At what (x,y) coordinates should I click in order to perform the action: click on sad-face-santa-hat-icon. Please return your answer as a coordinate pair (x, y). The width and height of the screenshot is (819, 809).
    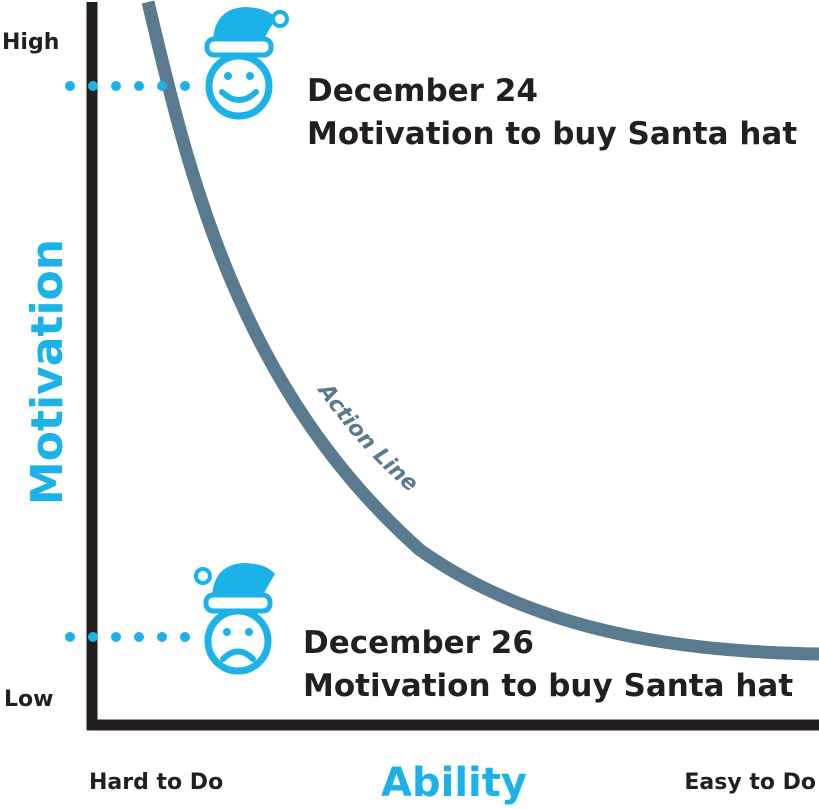
    Looking at the image, I should click on (234, 619).